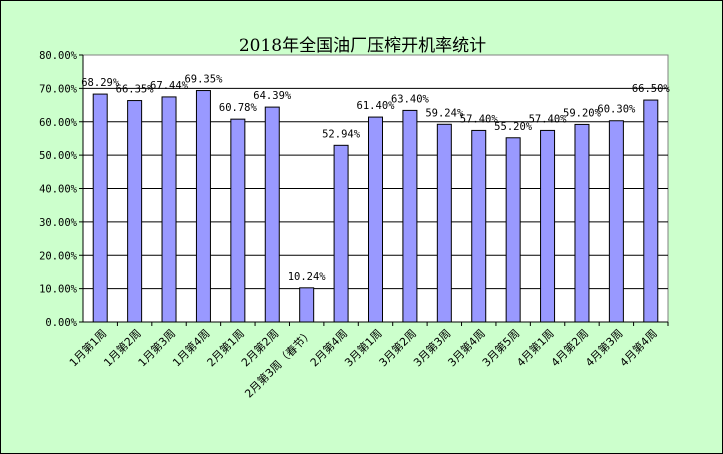  What do you see at coordinates (513, 127) in the screenshot?
I see `data-label: 55.20%` at bounding box center [513, 127].